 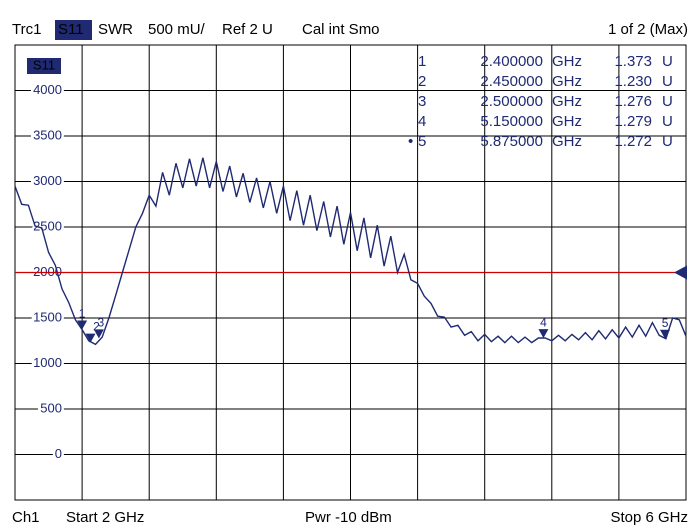 I want to click on ref-marker, so click(x=680, y=272).